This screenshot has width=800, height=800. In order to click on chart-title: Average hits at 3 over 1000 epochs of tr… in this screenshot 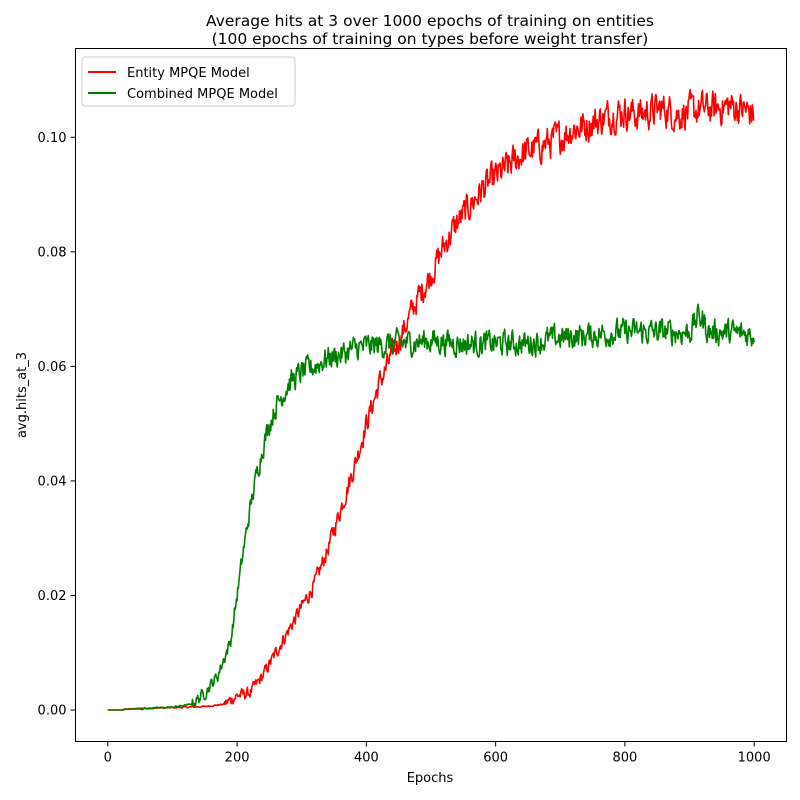, I will do `click(430, 21)`.